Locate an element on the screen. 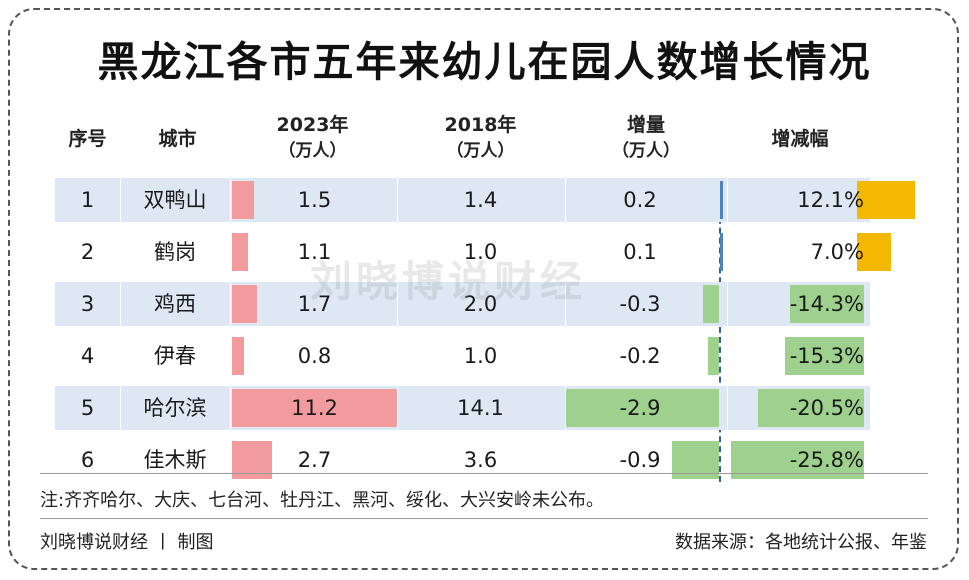  cell-rate: -20.5% is located at coordinates (826, 408).